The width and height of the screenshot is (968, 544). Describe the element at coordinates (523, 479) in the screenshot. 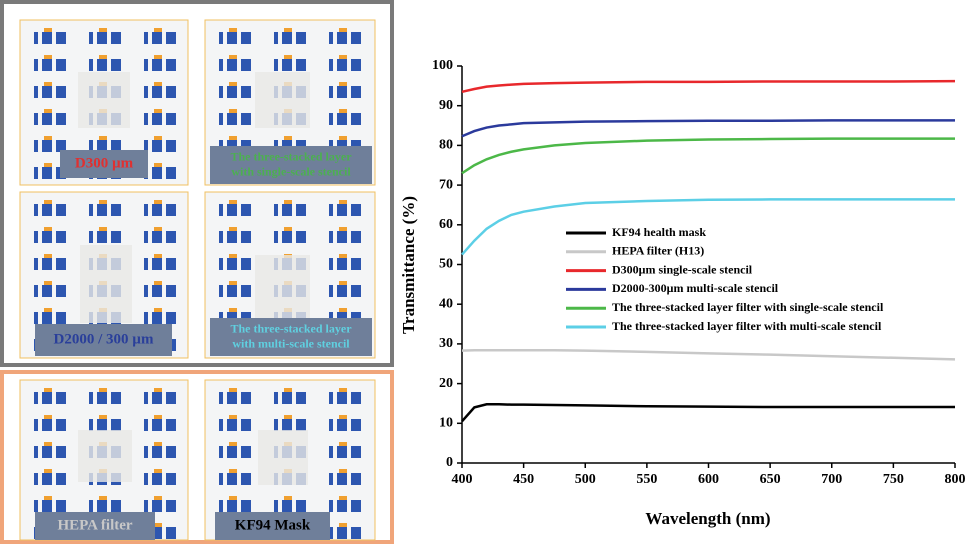

I see `x-tick-label: 450` at that location.